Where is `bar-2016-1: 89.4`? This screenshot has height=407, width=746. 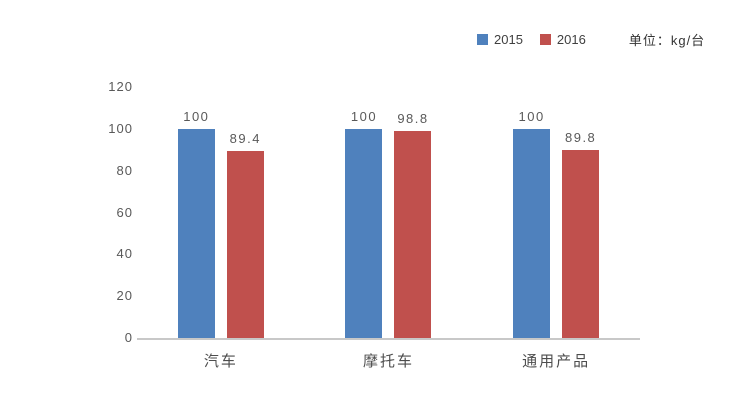 bar-2016-1: 89.4 is located at coordinates (245, 234).